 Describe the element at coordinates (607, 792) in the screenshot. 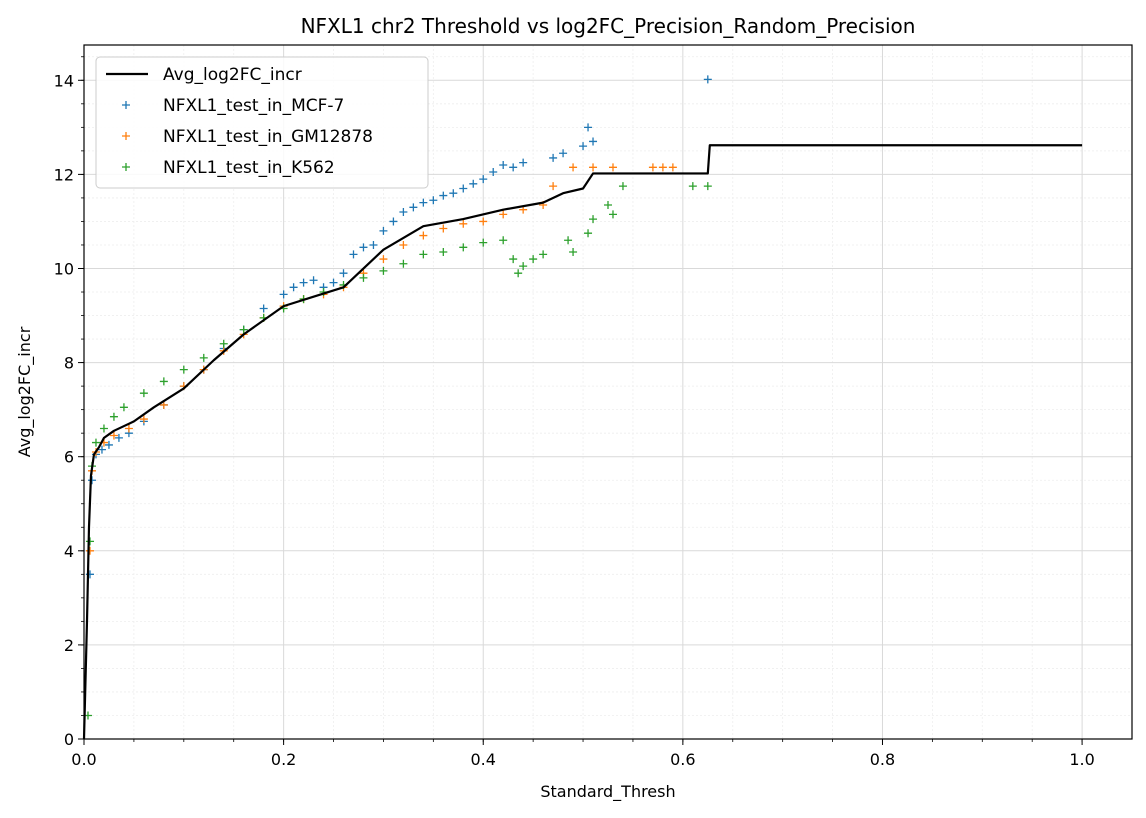

I see `x-axis-label: Standard_Thresh` at that location.